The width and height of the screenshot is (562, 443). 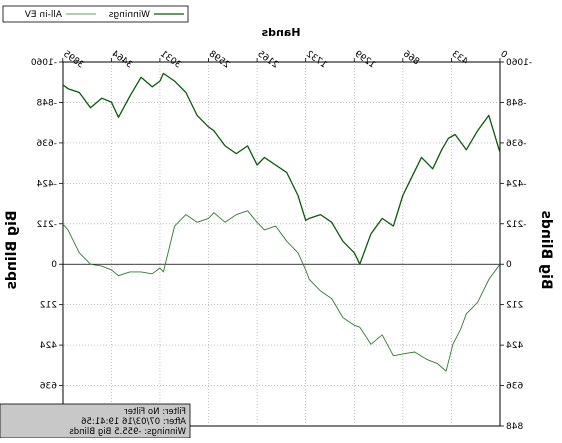 What do you see at coordinates (46, 184) in the screenshot?
I see `y-tick-label-right: -424` at bounding box center [46, 184].